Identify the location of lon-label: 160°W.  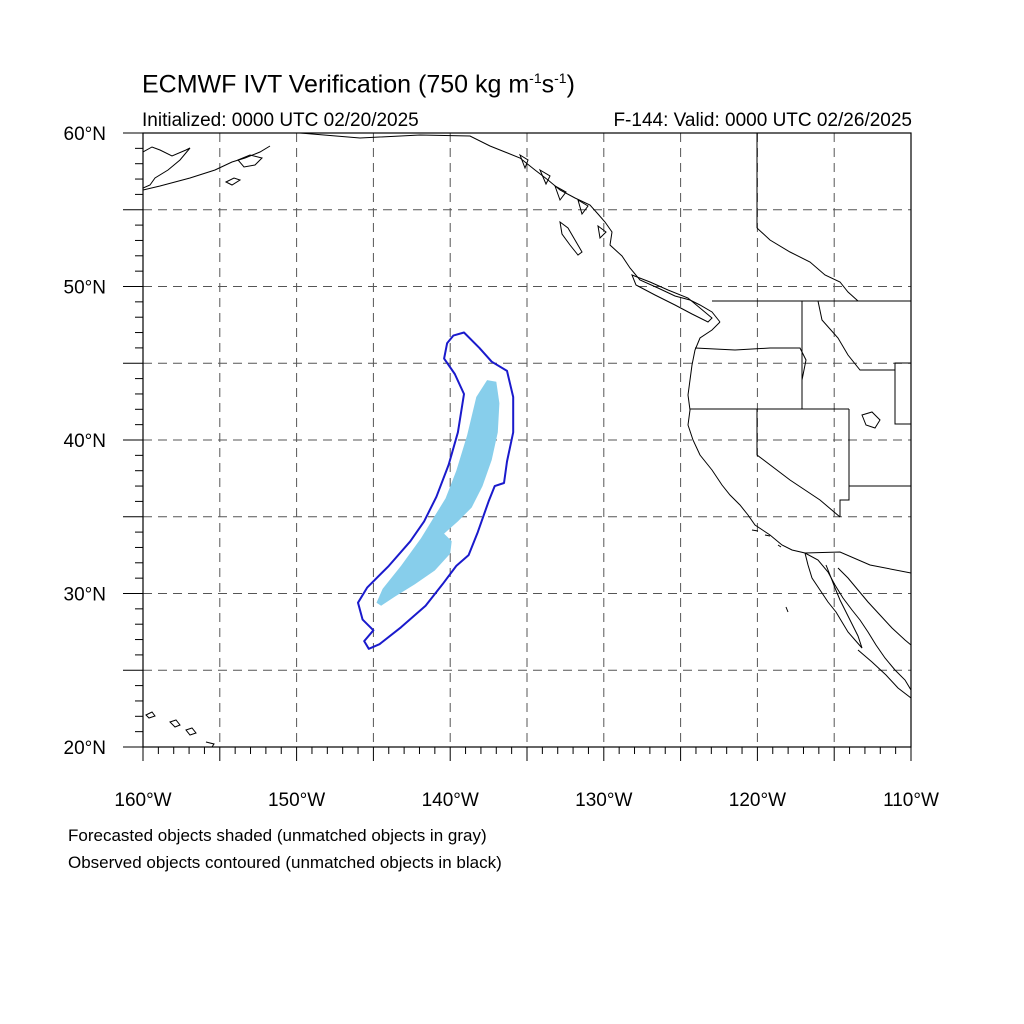
(142, 800).